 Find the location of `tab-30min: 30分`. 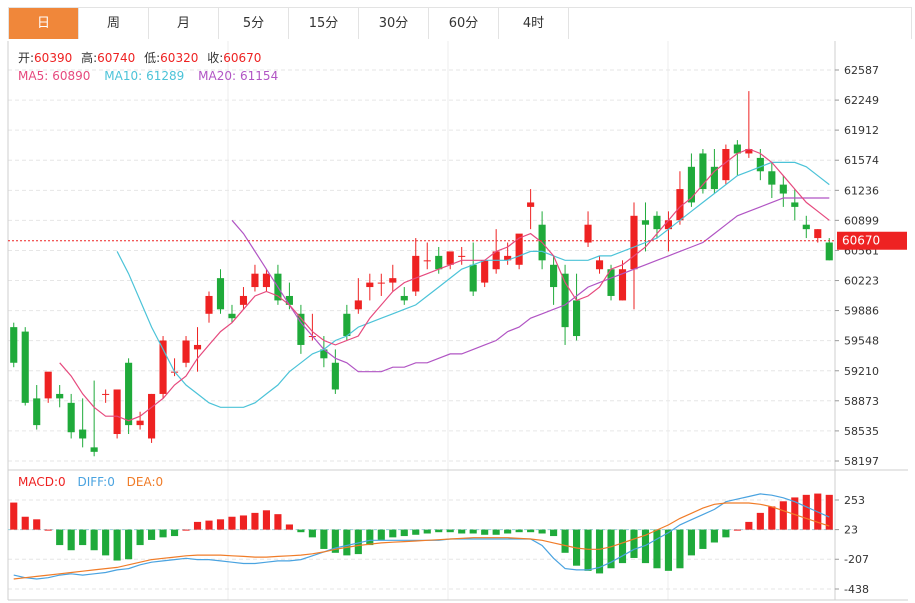

tab-30min: 30分 is located at coordinates (394, 23).